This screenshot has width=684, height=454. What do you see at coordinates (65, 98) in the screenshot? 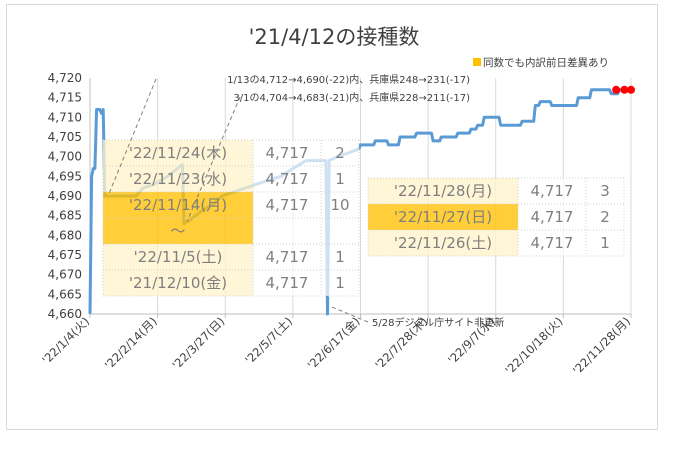
I see `y-tick-label: 4,715` at bounding box center [65, 98].